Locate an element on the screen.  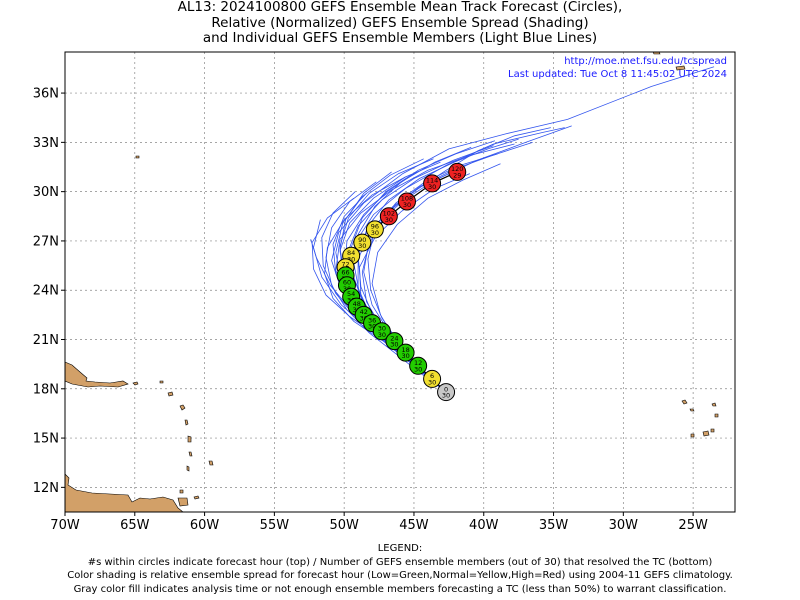
forecast-hour-label: 66 is located at coordinates (345, 273).